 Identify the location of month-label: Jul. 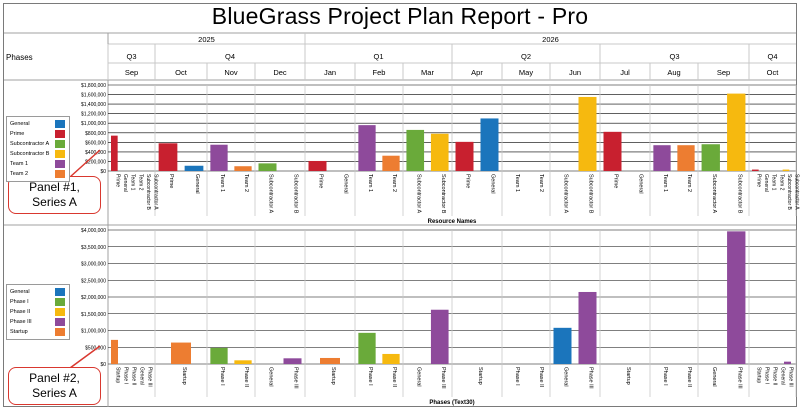
(625, 72).